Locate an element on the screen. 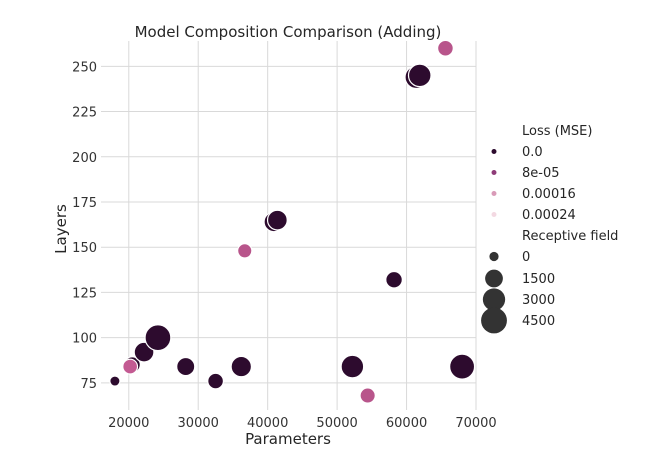 This screenshot has width=657, height=461. legend-hue-label: 8e-05 is located at coordinates (541, 173).